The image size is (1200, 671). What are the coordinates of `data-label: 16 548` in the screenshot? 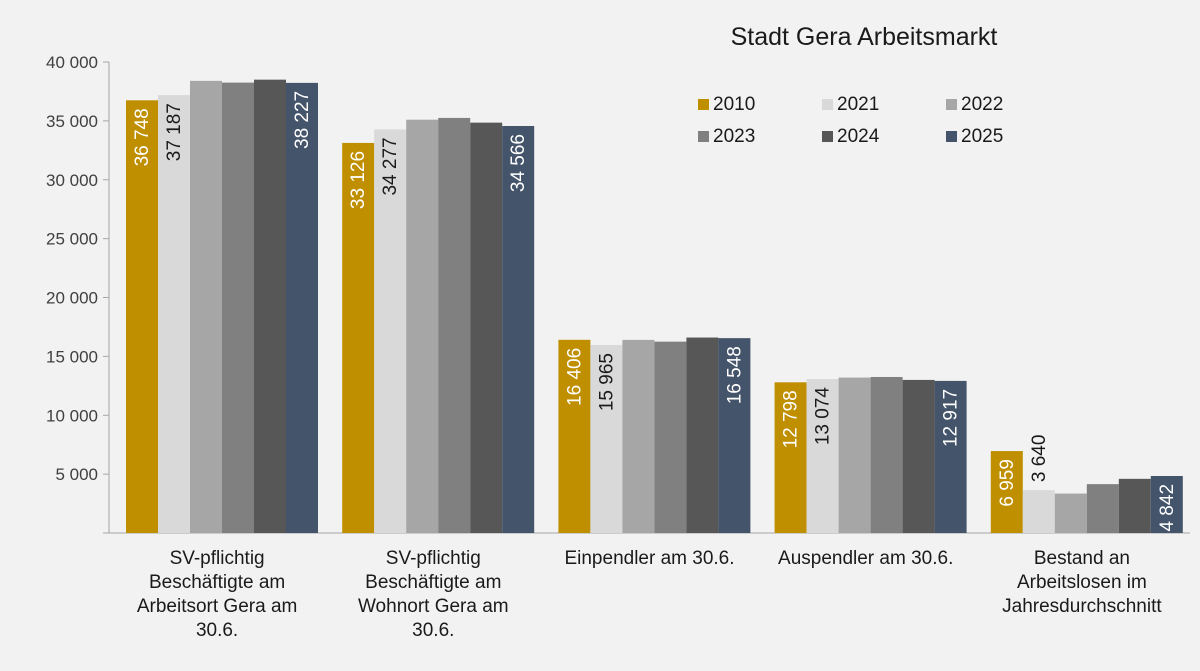 It's located at (734, 375).